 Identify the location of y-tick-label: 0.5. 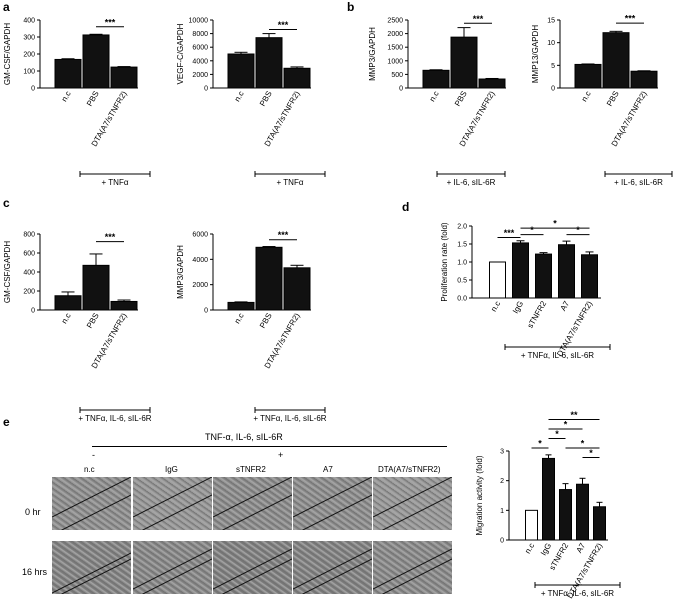
(462, 281).